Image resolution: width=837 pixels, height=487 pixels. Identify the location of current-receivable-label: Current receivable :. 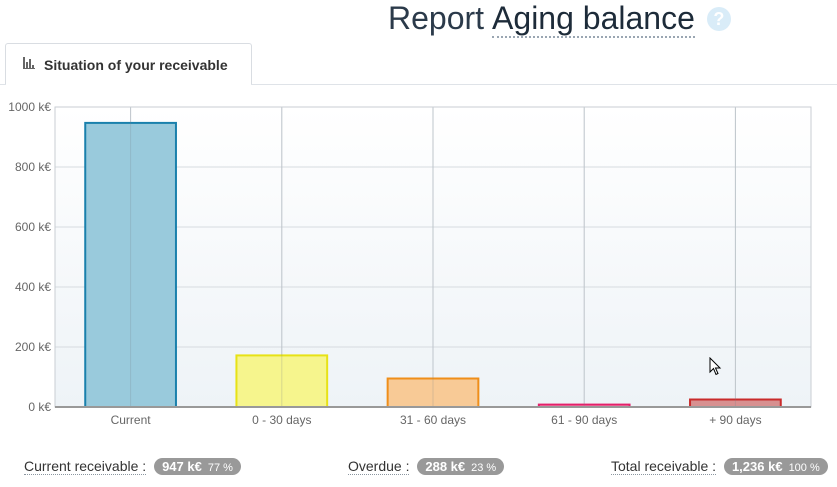
(85, 466).